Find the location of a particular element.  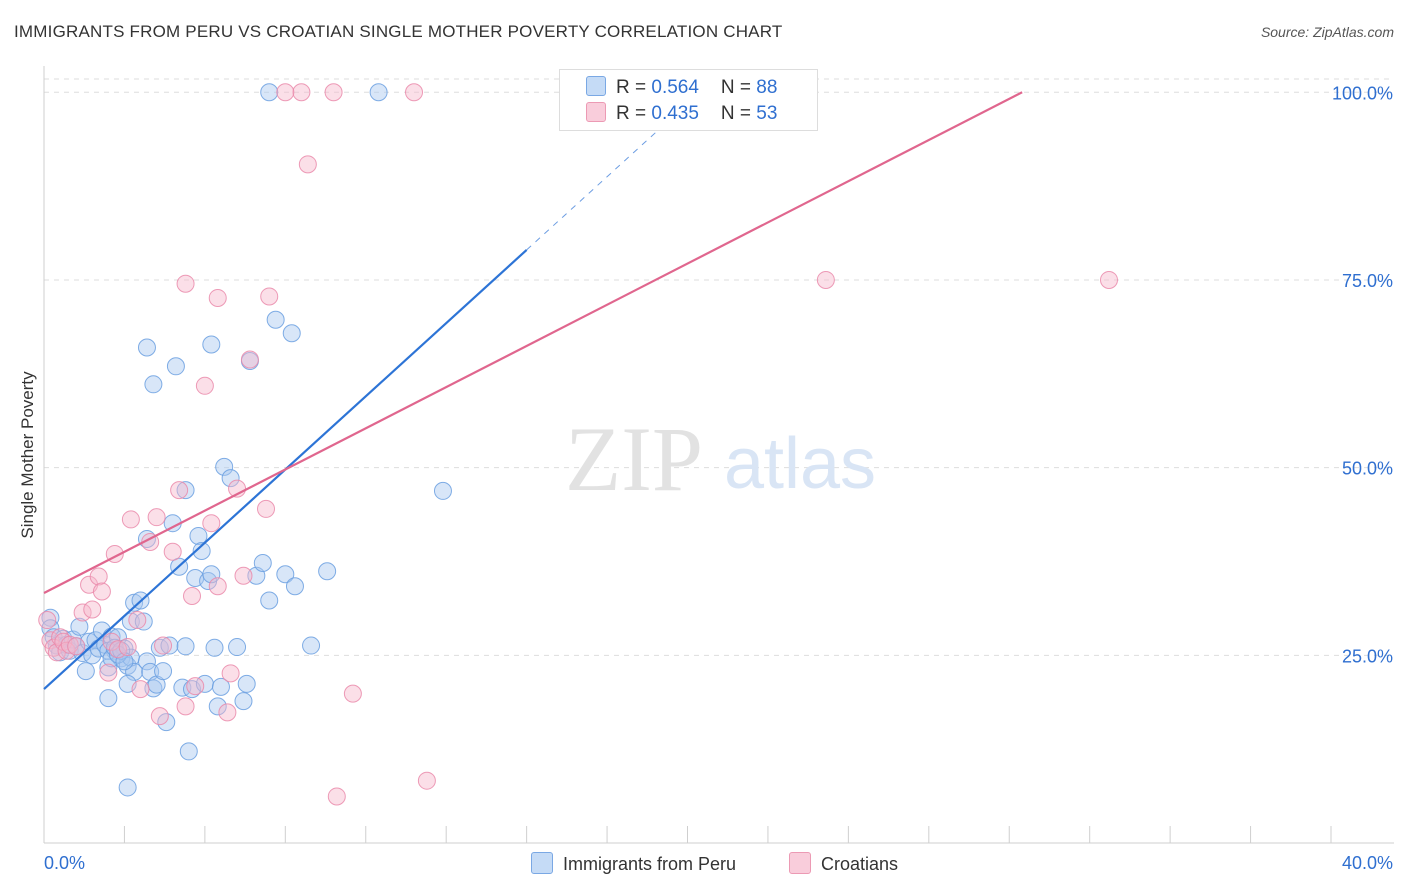

legend-swatch-croatians is located at coordinates (596, 112).